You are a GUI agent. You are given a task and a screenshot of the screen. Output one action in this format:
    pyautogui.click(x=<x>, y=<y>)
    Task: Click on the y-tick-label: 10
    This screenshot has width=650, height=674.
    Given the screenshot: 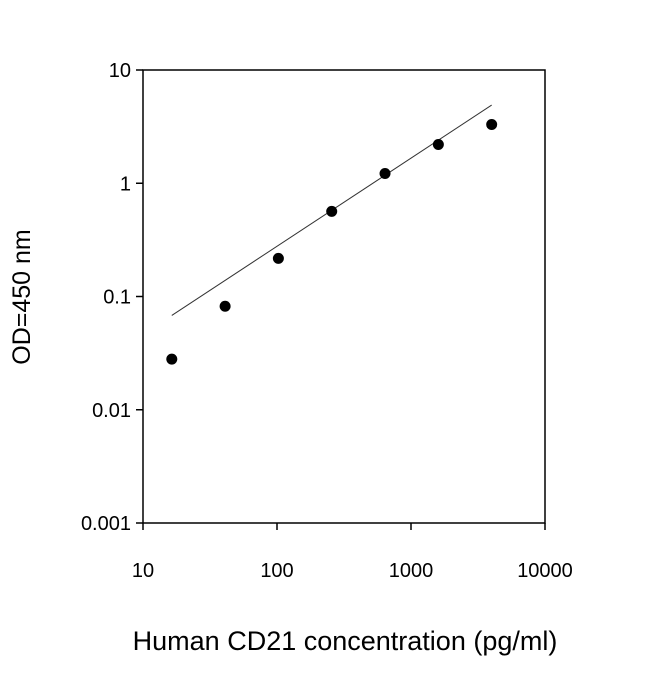 What is the action you would take?
    pyautogui.click(x=120, y=71)
    